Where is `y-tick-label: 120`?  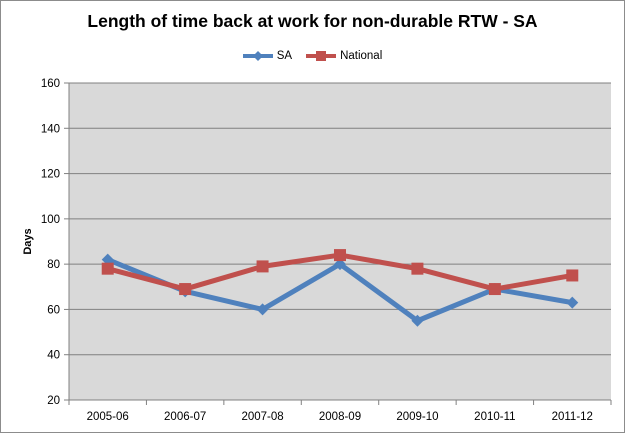 y-tick-label: 120 is located at coordinates (50, 175).